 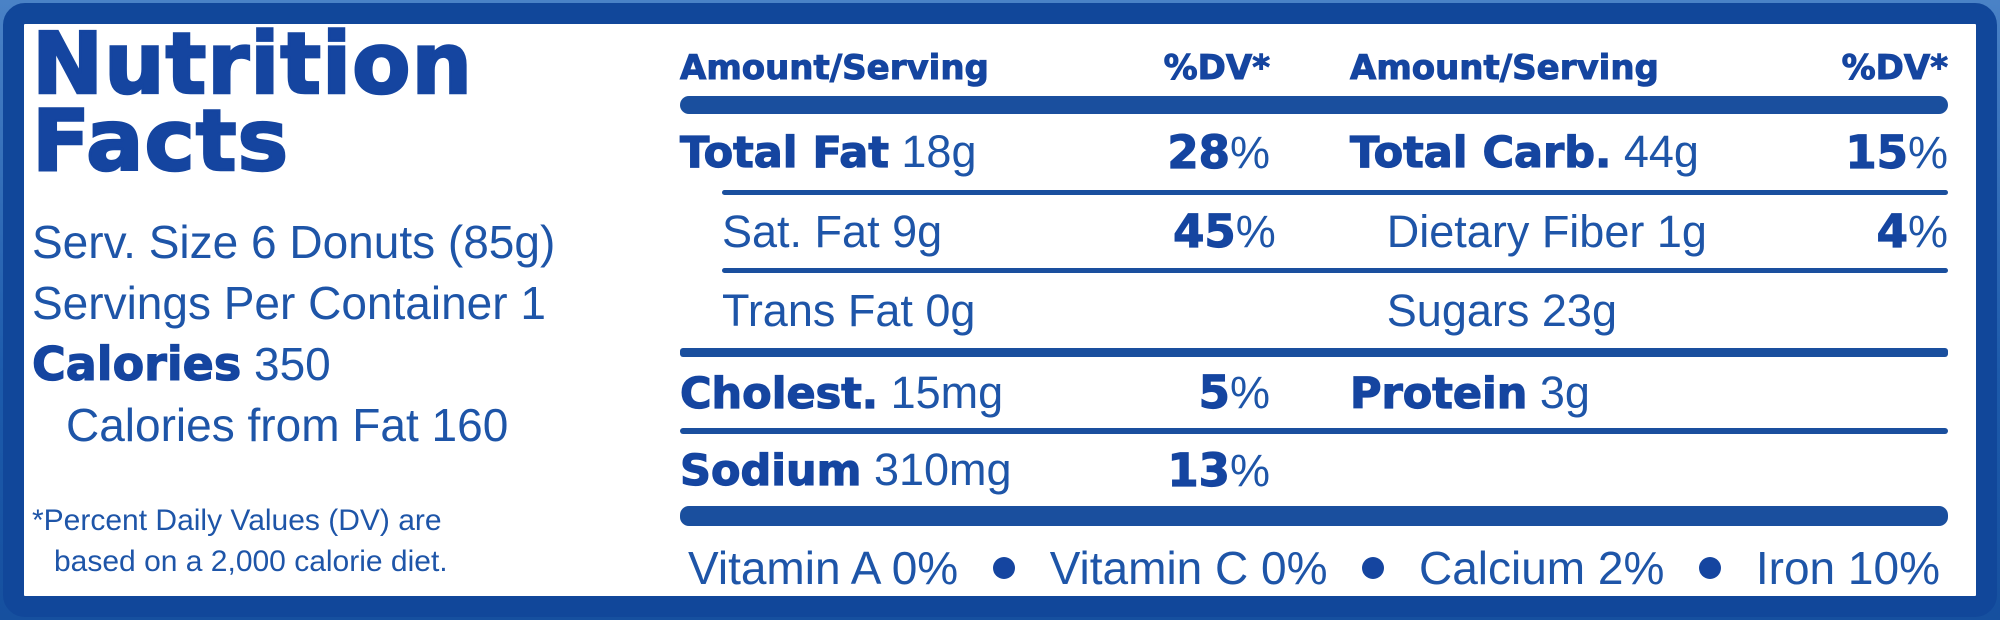 I want to click on cholesterol-amount: 15mg, so click(x=947, y=392).